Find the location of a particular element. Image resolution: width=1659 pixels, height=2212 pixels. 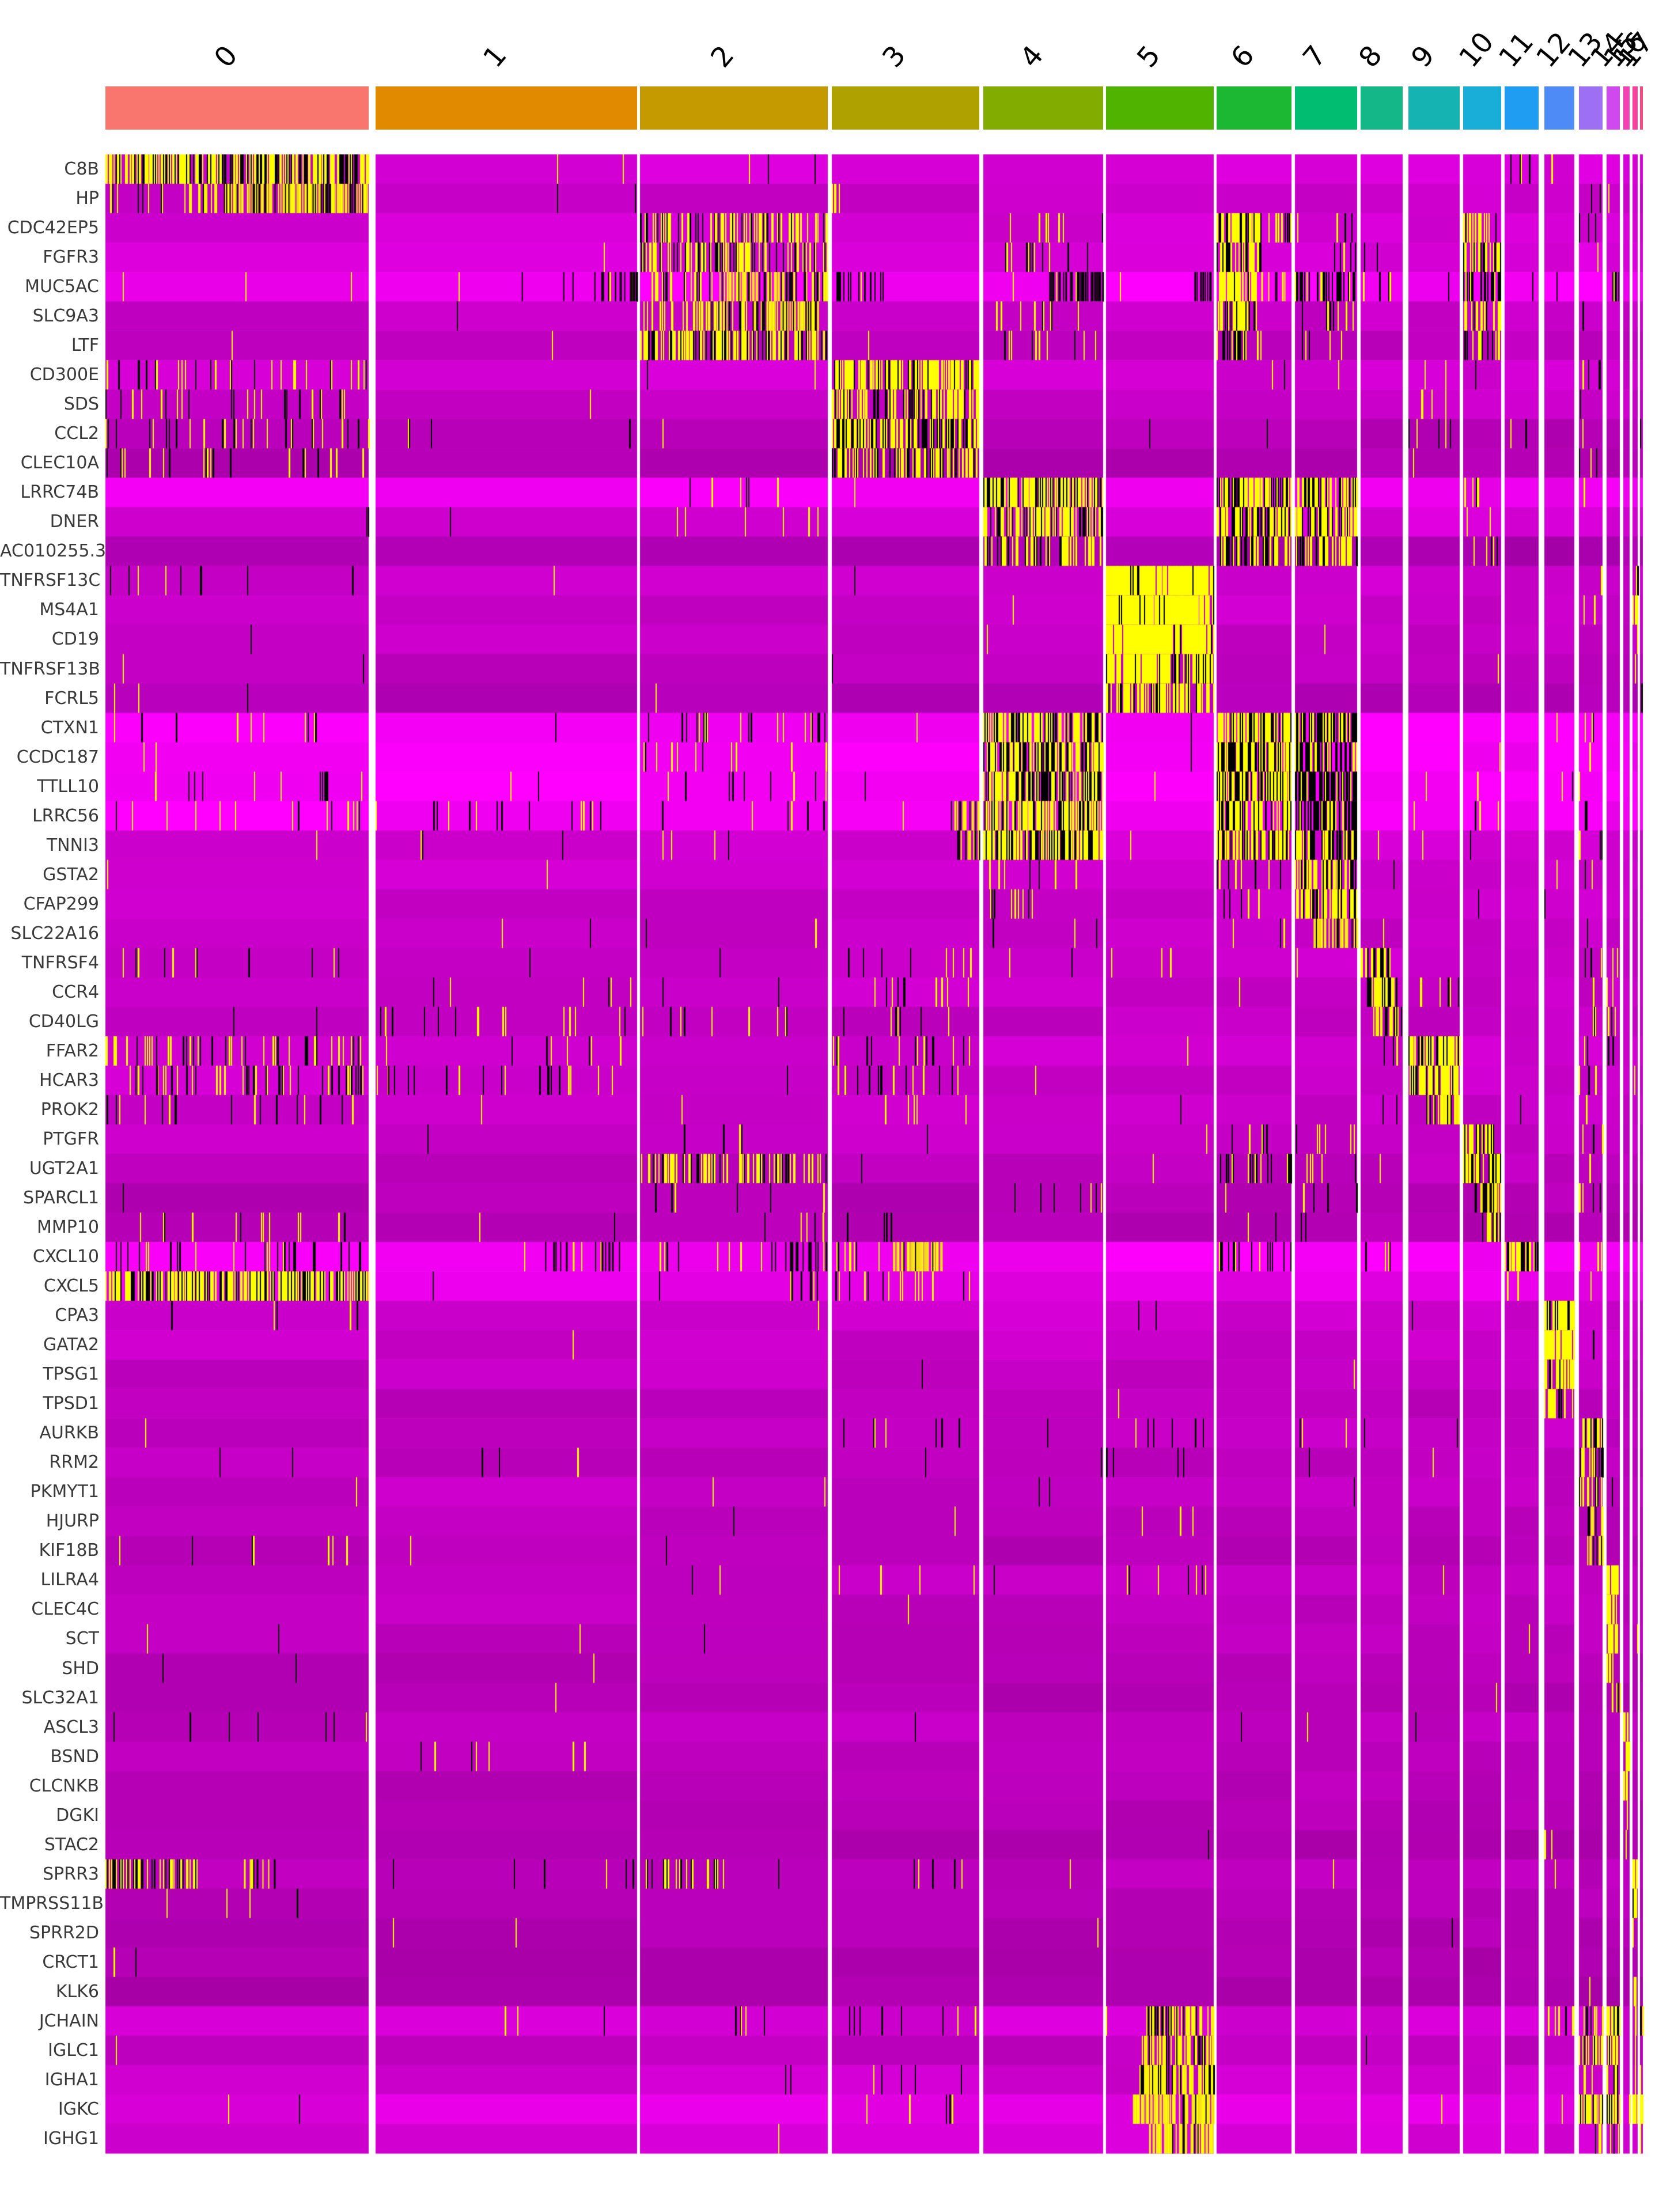

gene-label-SDS: SDS is located at coordinates (81, 404).